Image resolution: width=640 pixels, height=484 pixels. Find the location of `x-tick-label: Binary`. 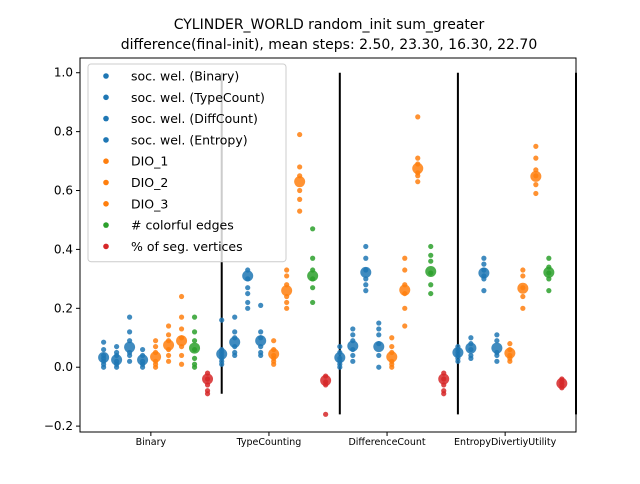

x-tick-label: Binary is located at coordinates (151, 442).